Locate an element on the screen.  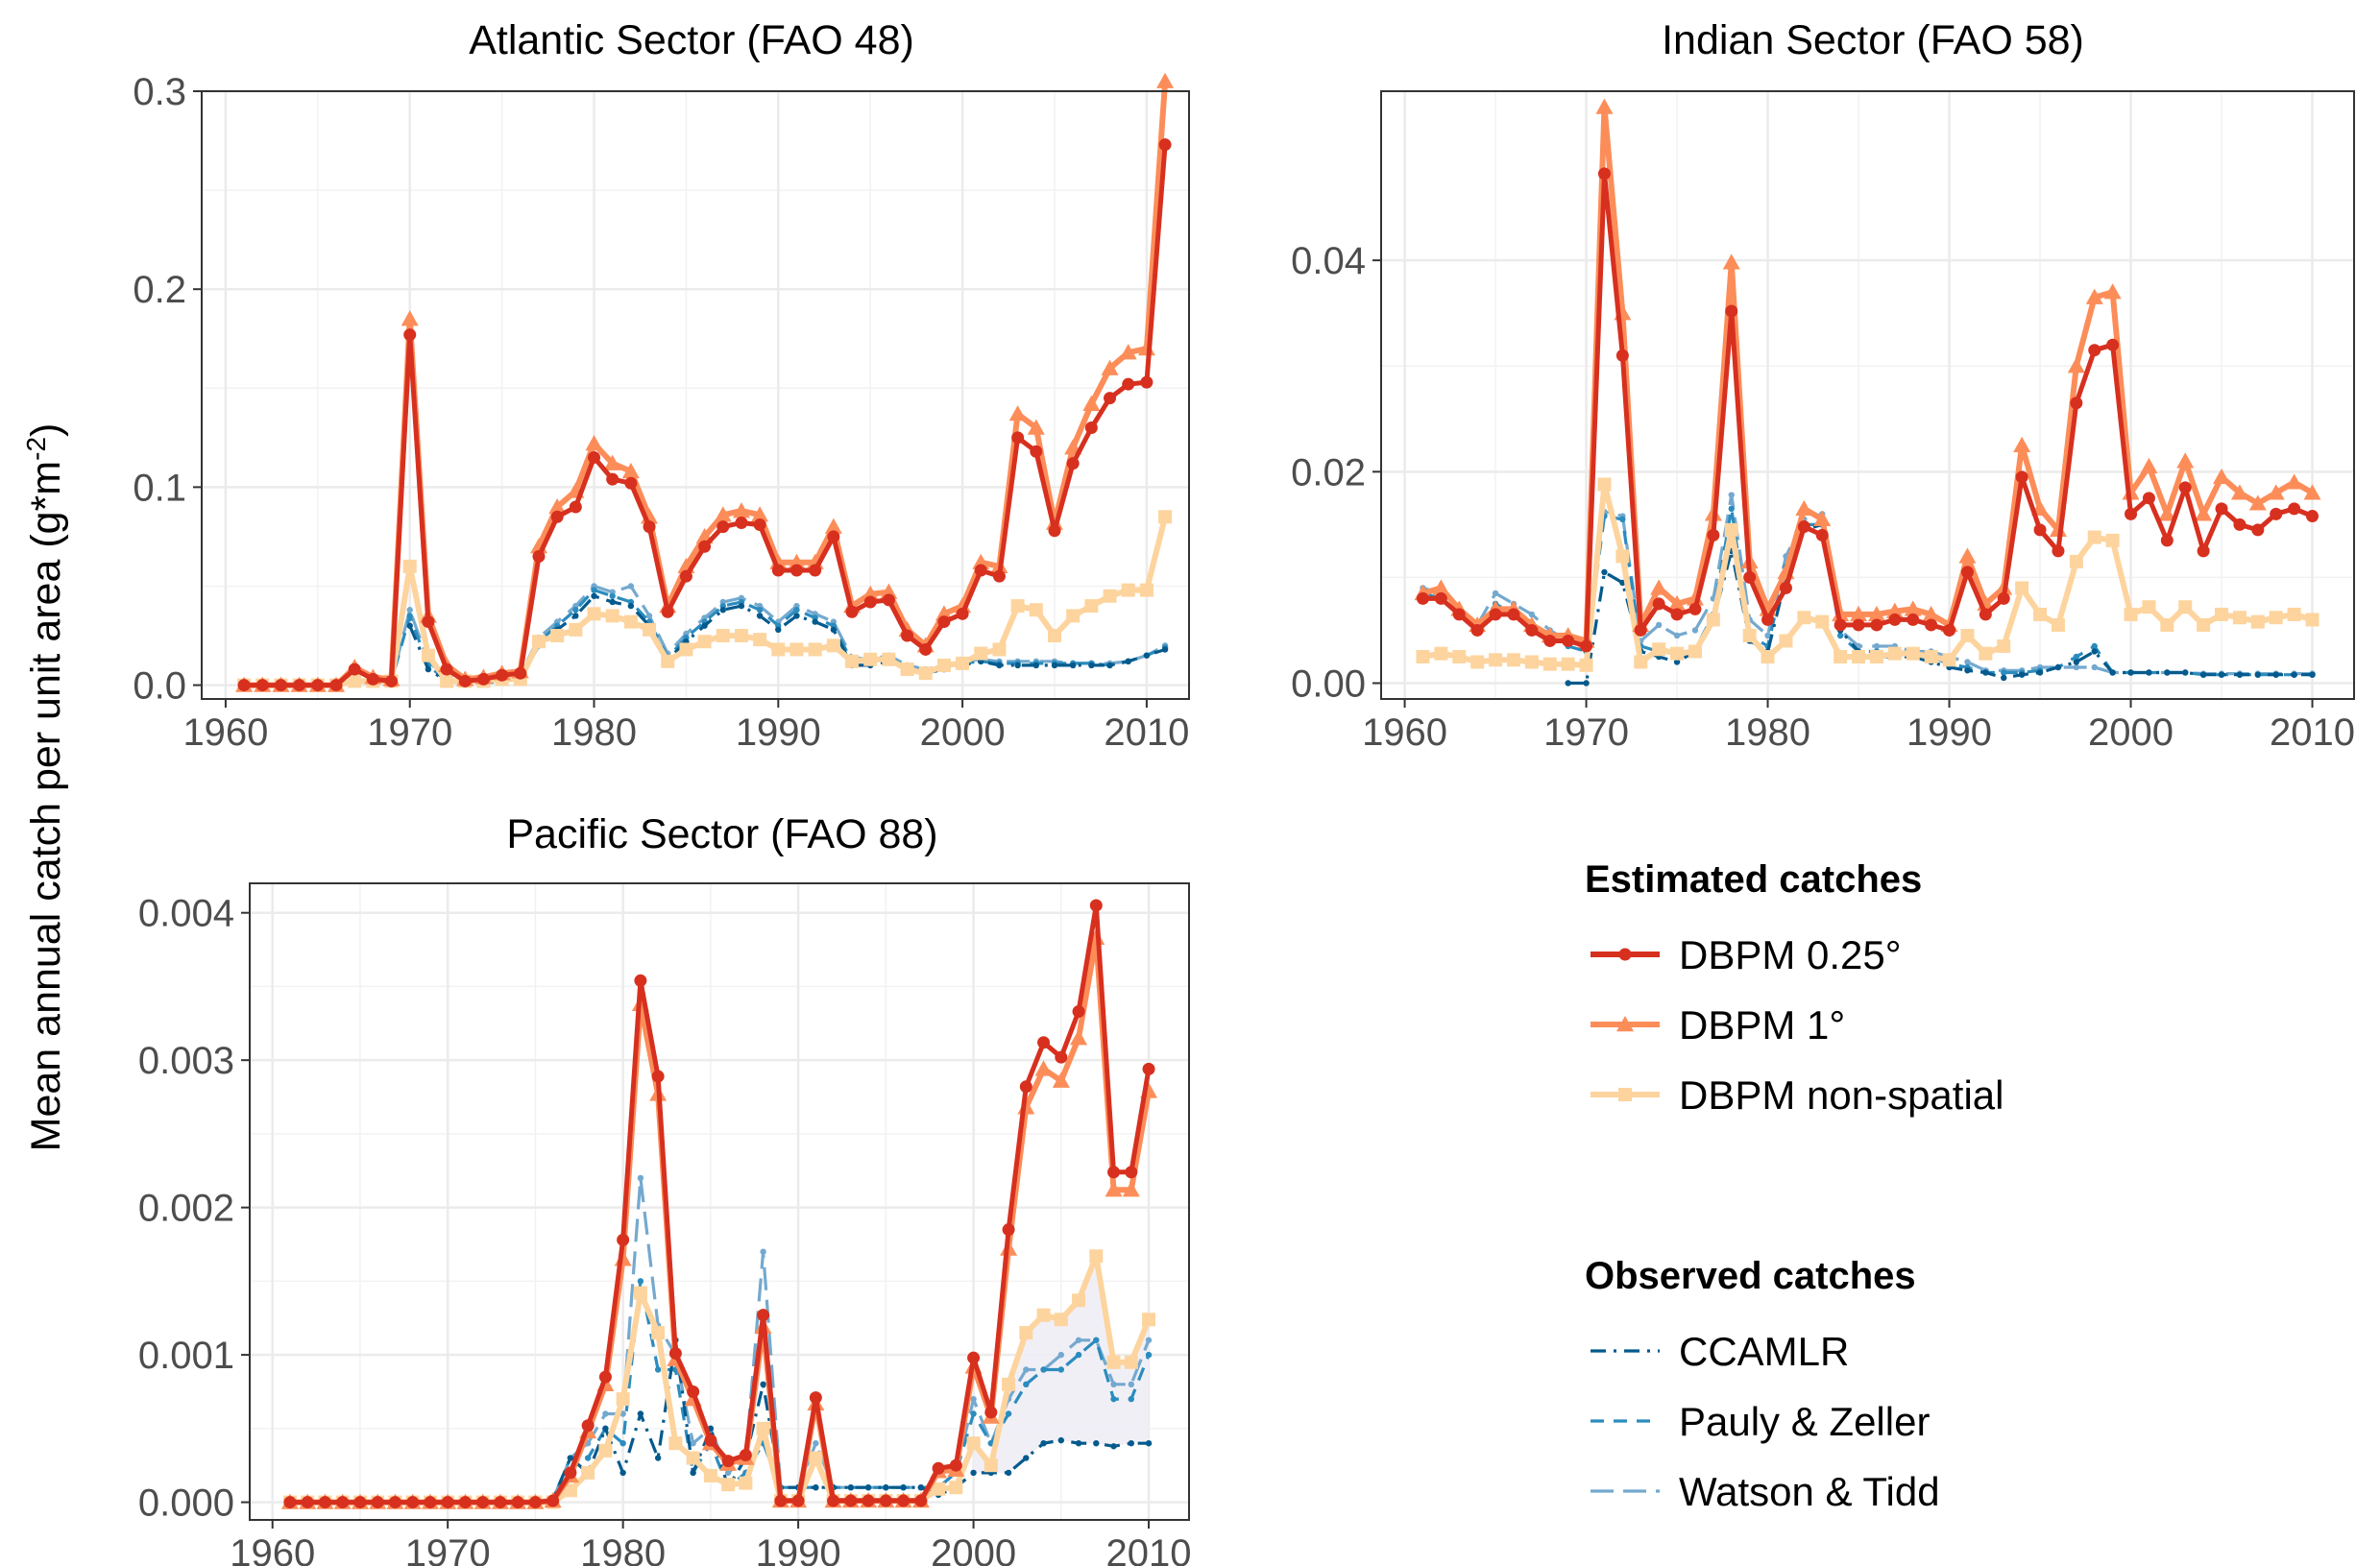
legend-title-observed: Observed catches is located at coordinates (1751, 1276).